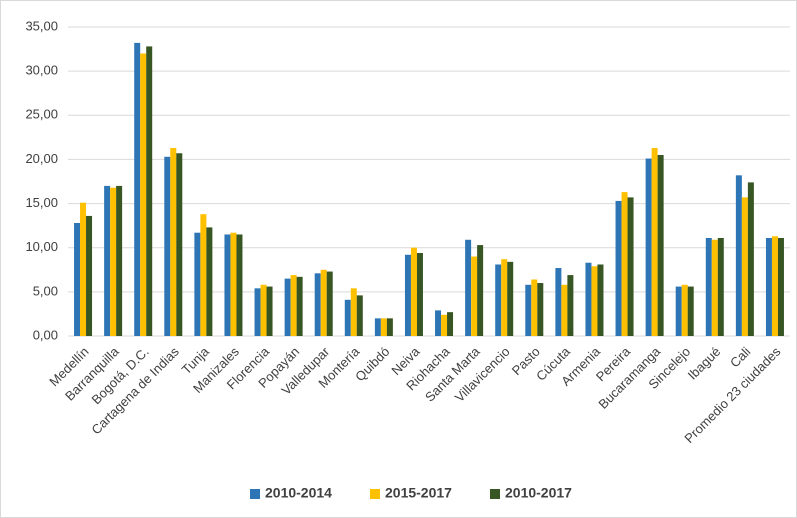  Describe the element at coordinates (41, 246) in the screenshot. I see `y-tick-label: 10,00` at that location.